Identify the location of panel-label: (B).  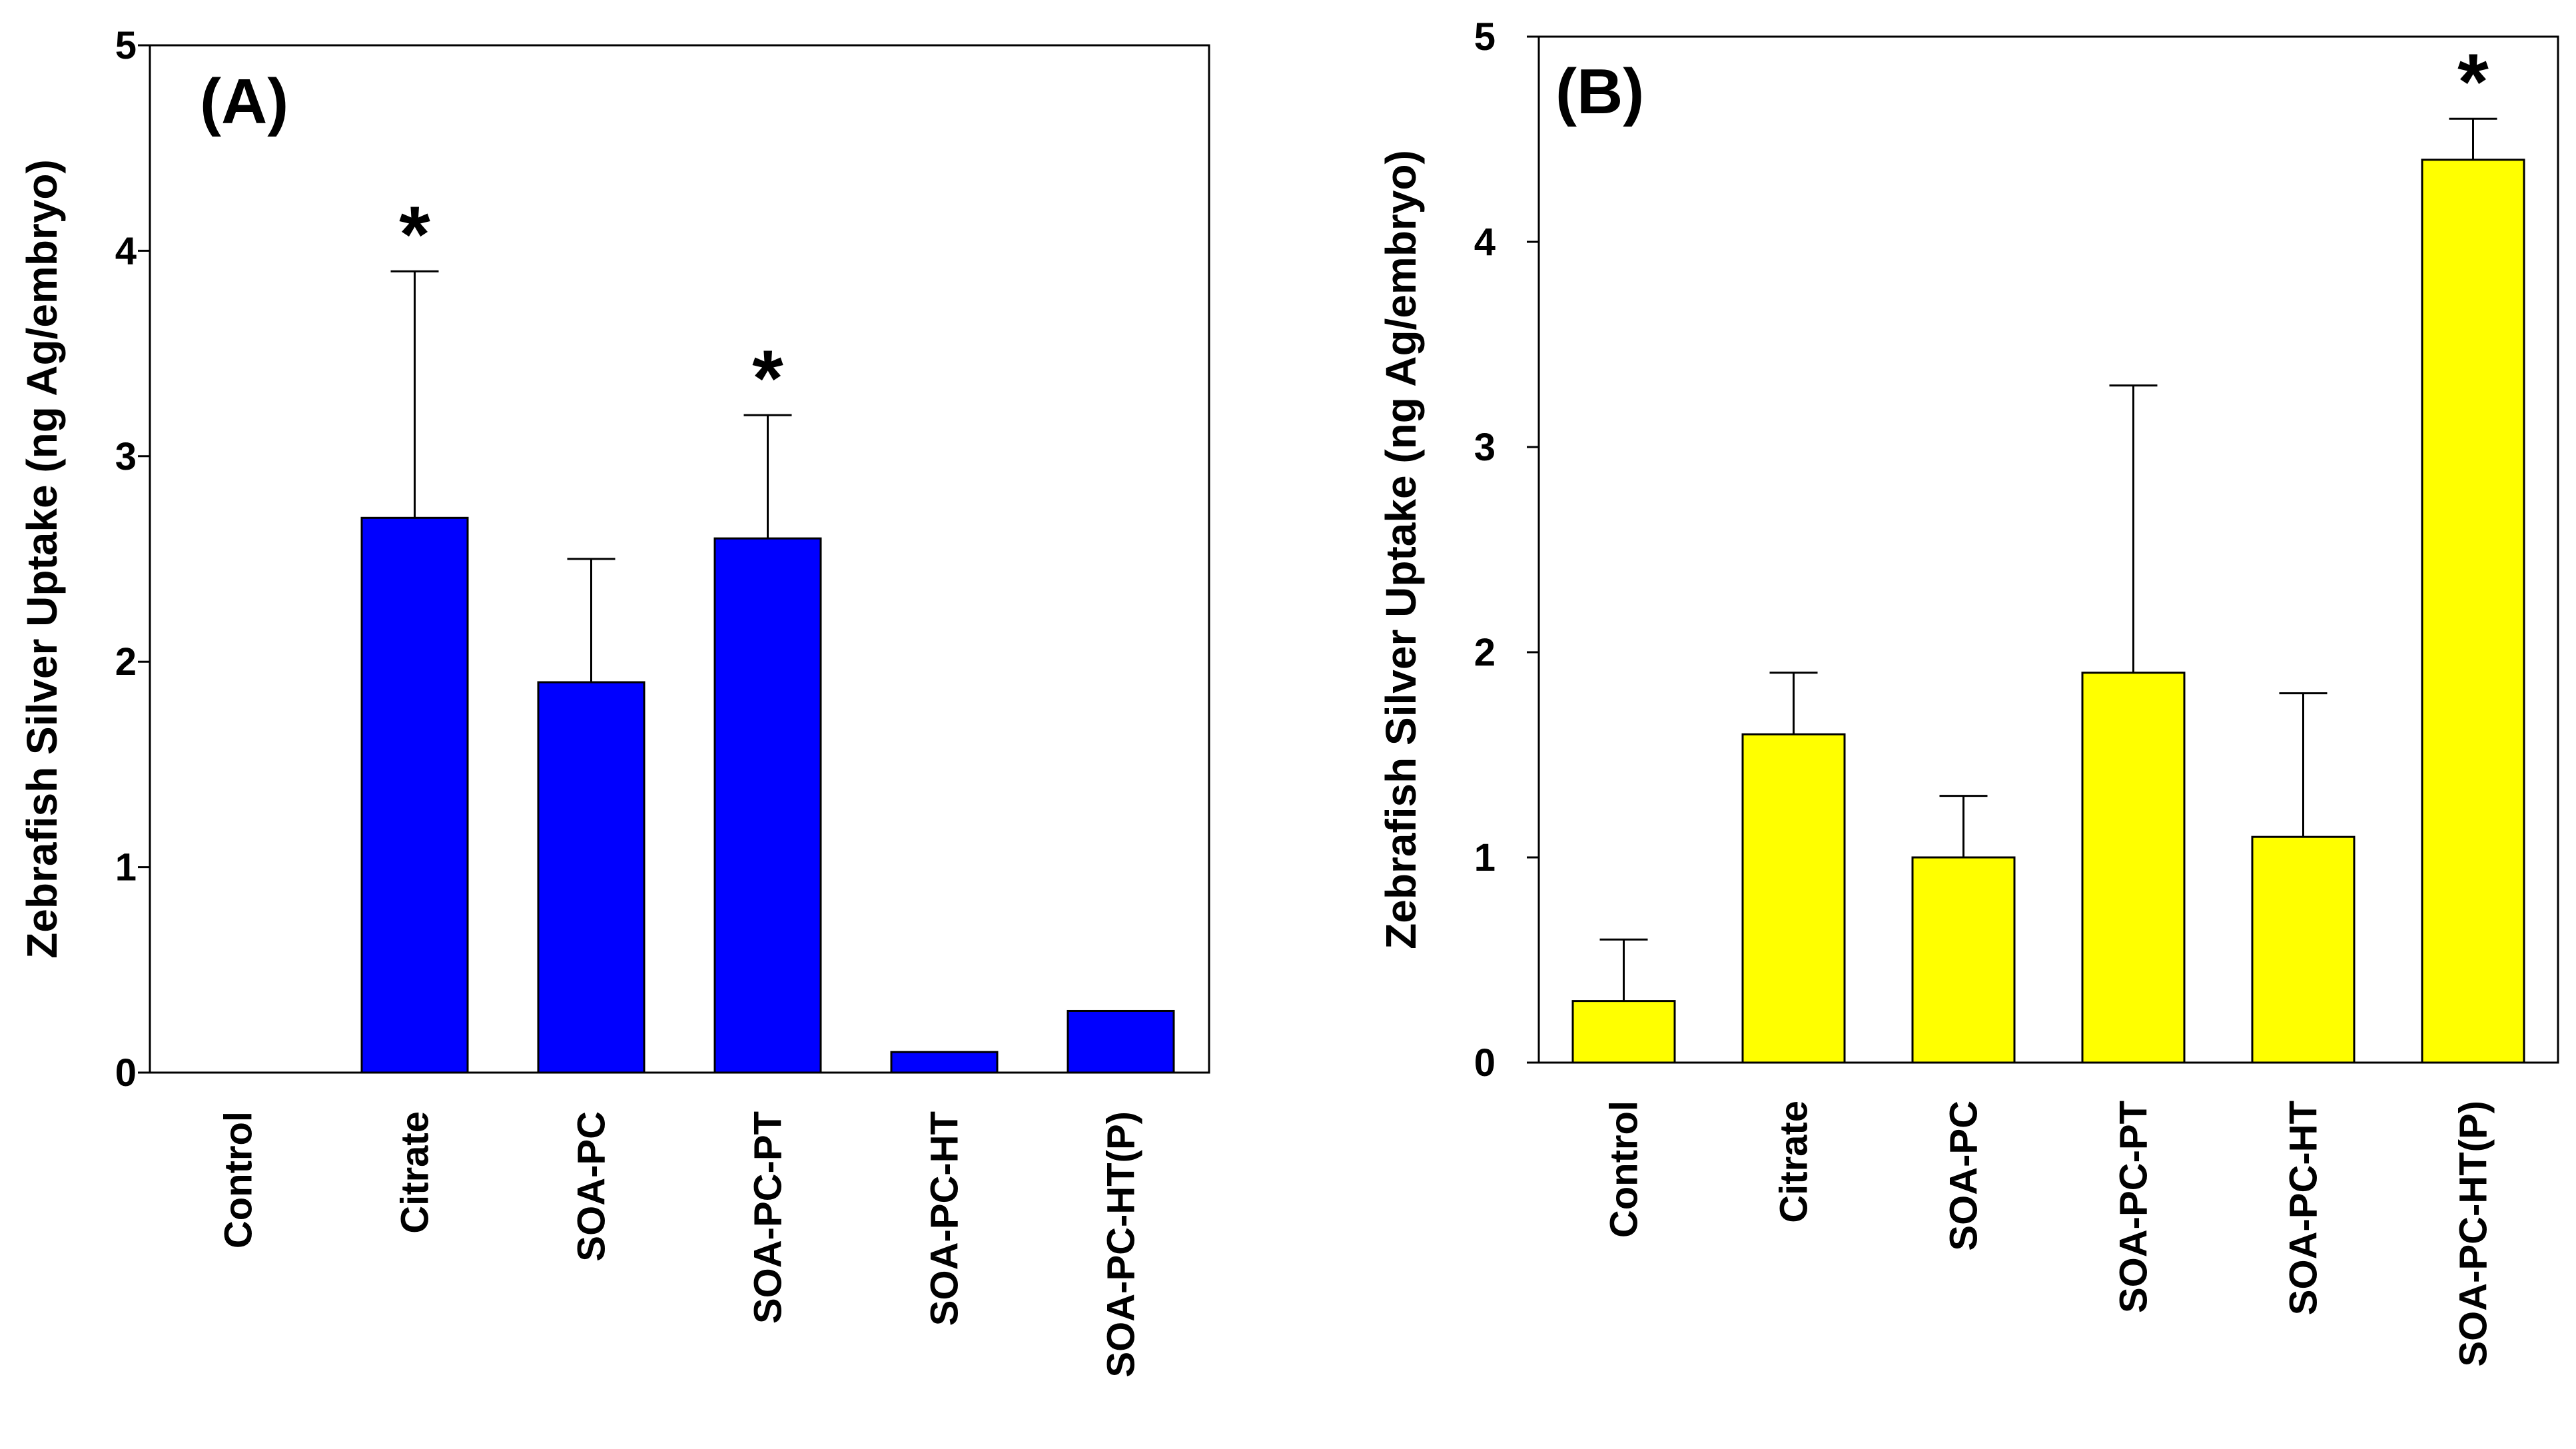
(1600, 91).